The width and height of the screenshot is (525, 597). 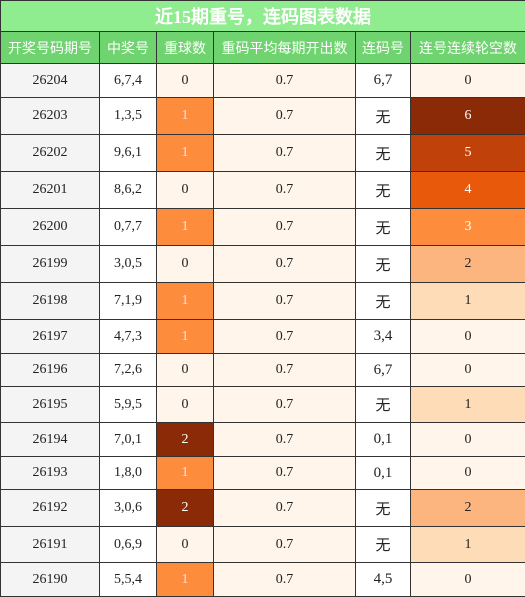 What do you see at coordinates (50, 301) in the screenshot?
I see `table-cell: 26198` at bounding box center [50, 301].